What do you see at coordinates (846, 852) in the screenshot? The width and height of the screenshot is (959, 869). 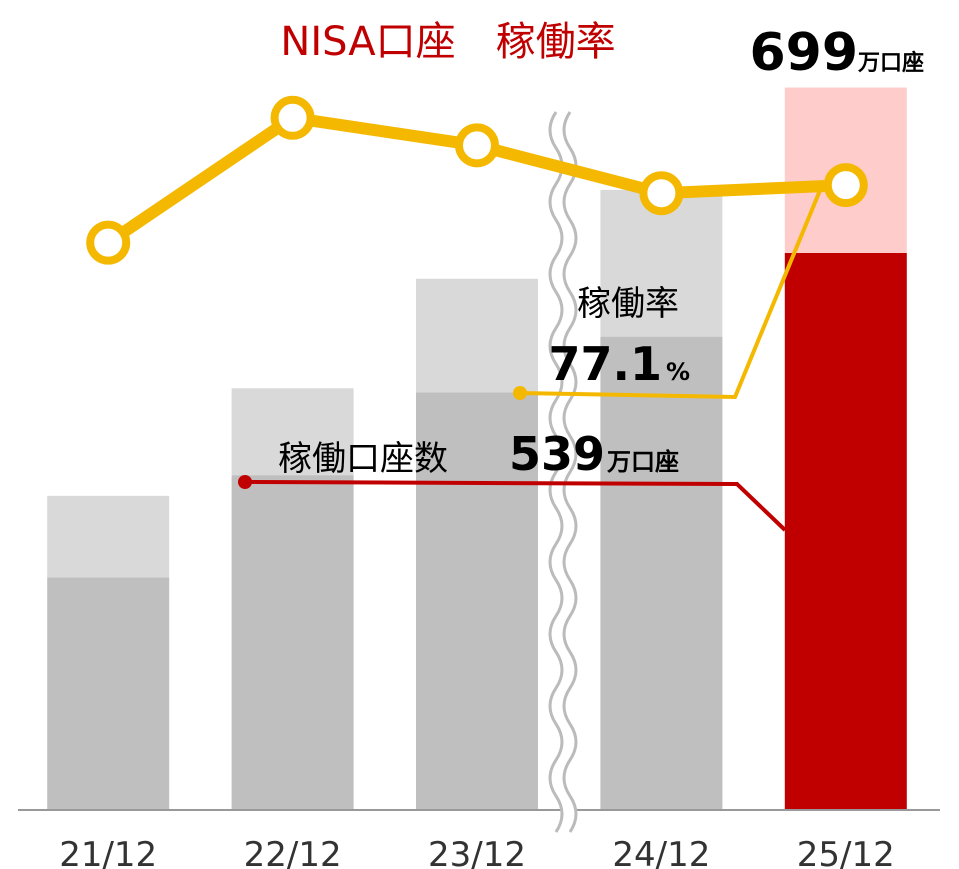 I see `x-tick-label: 25/12` at bounding box center [846, 852].